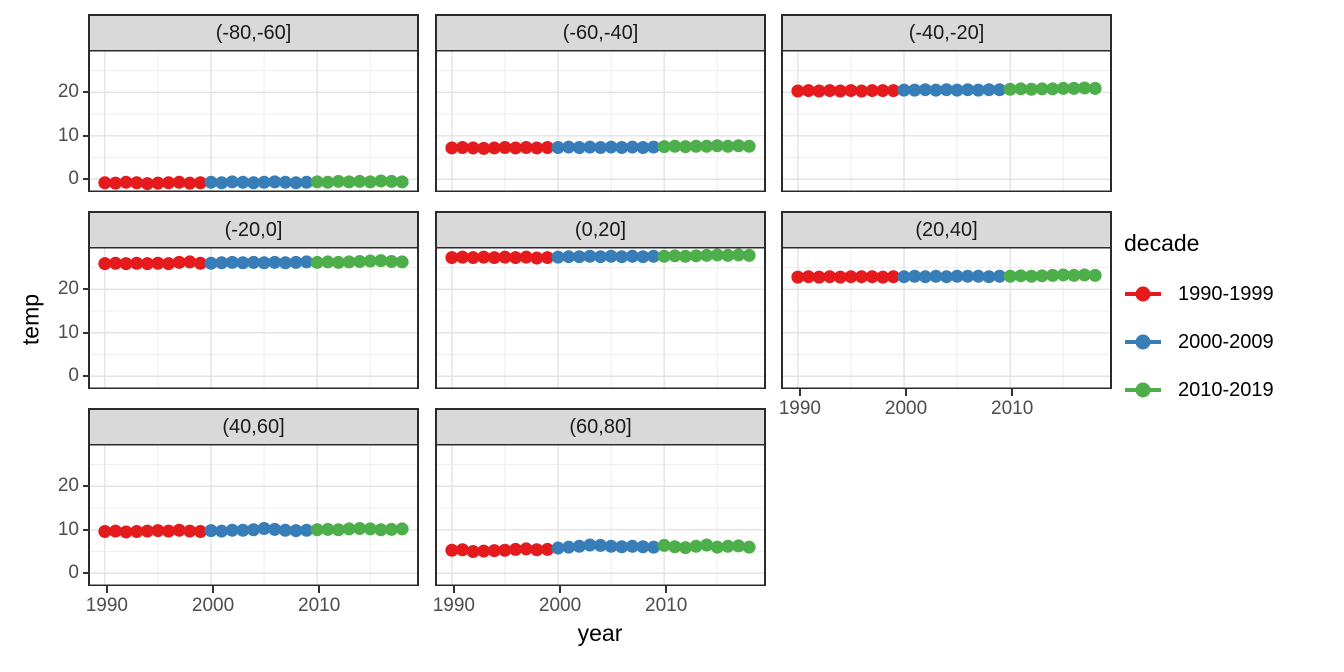 The width and height of the screenshot is (1344, 672). Describe the element at coordinates (1199, 294) in the screenshot. I see `legend-entry-1990-1999: 1990-1999` at that location.